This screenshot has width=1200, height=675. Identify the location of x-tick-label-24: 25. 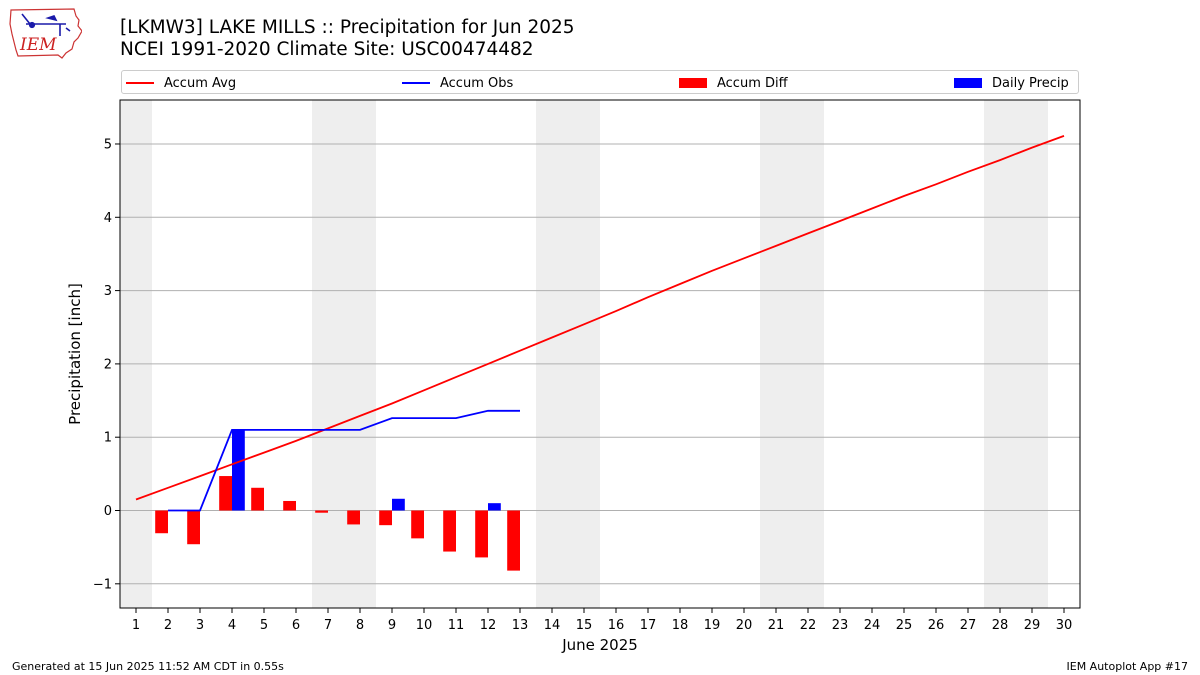
(904, 625).